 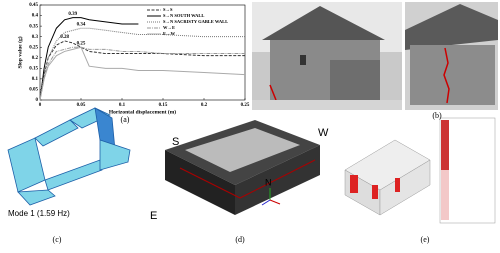 What do you see at coordinates (81, 24) in the screenshot?
I see `annotation: 0.34` at bounding box center [81, 24].